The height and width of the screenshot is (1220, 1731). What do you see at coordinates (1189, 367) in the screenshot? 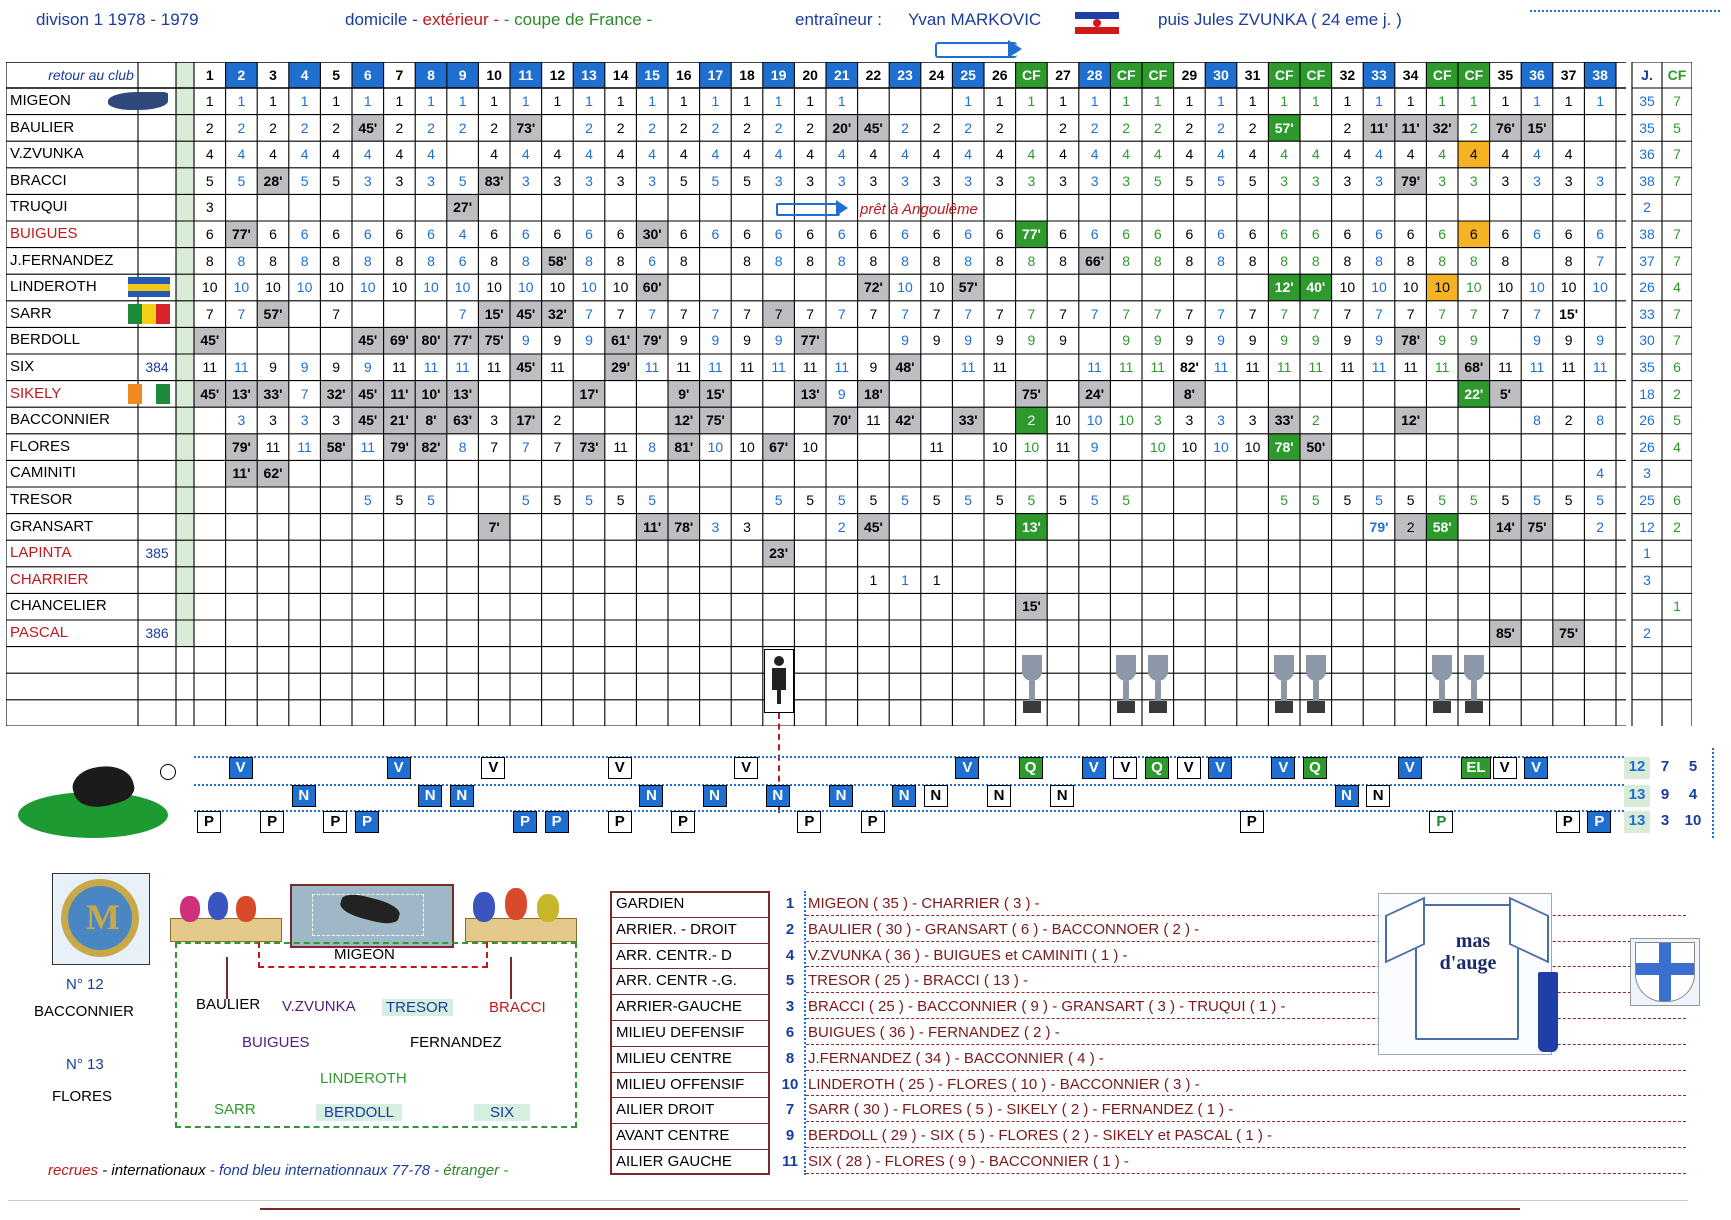
I see `appearance-cell: 82'` at bounding box center [1189, 367].